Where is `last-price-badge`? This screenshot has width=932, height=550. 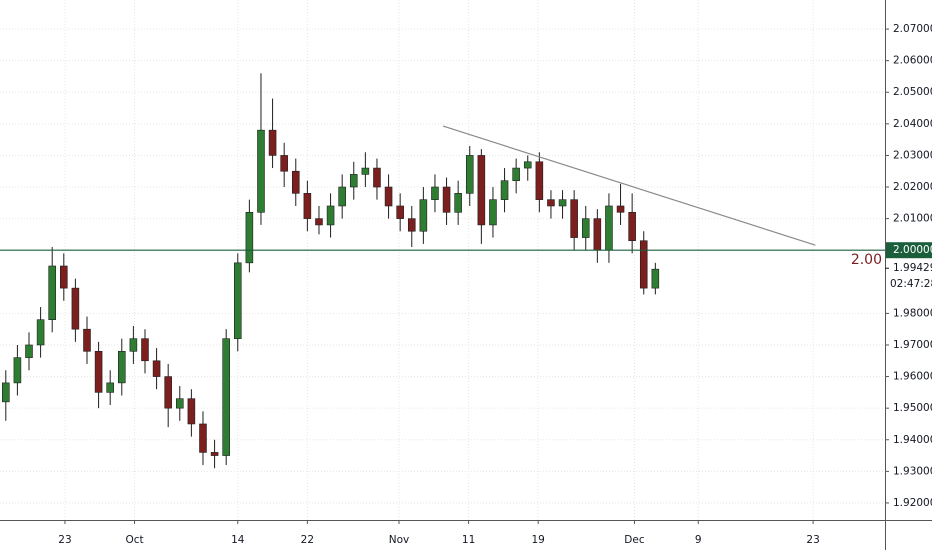
last-price-badge is located at coordinates (909, 276).